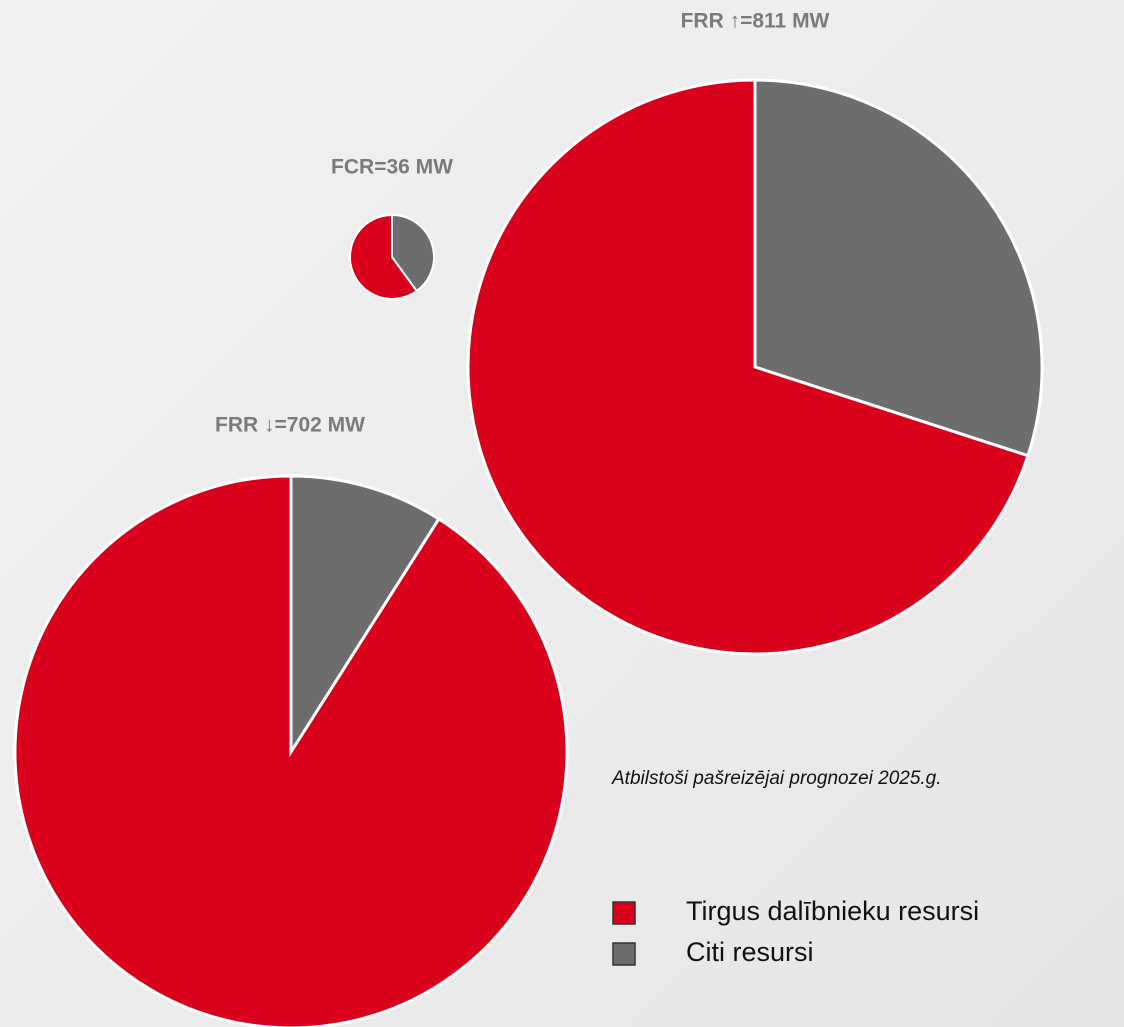 This screenshot has width=1124, height=1027. What do you see at coordinates (832, 911) in the screenshot?
I see `legend-label: Tirgus dalībnieku resursi` at bounding box center [832, 911].